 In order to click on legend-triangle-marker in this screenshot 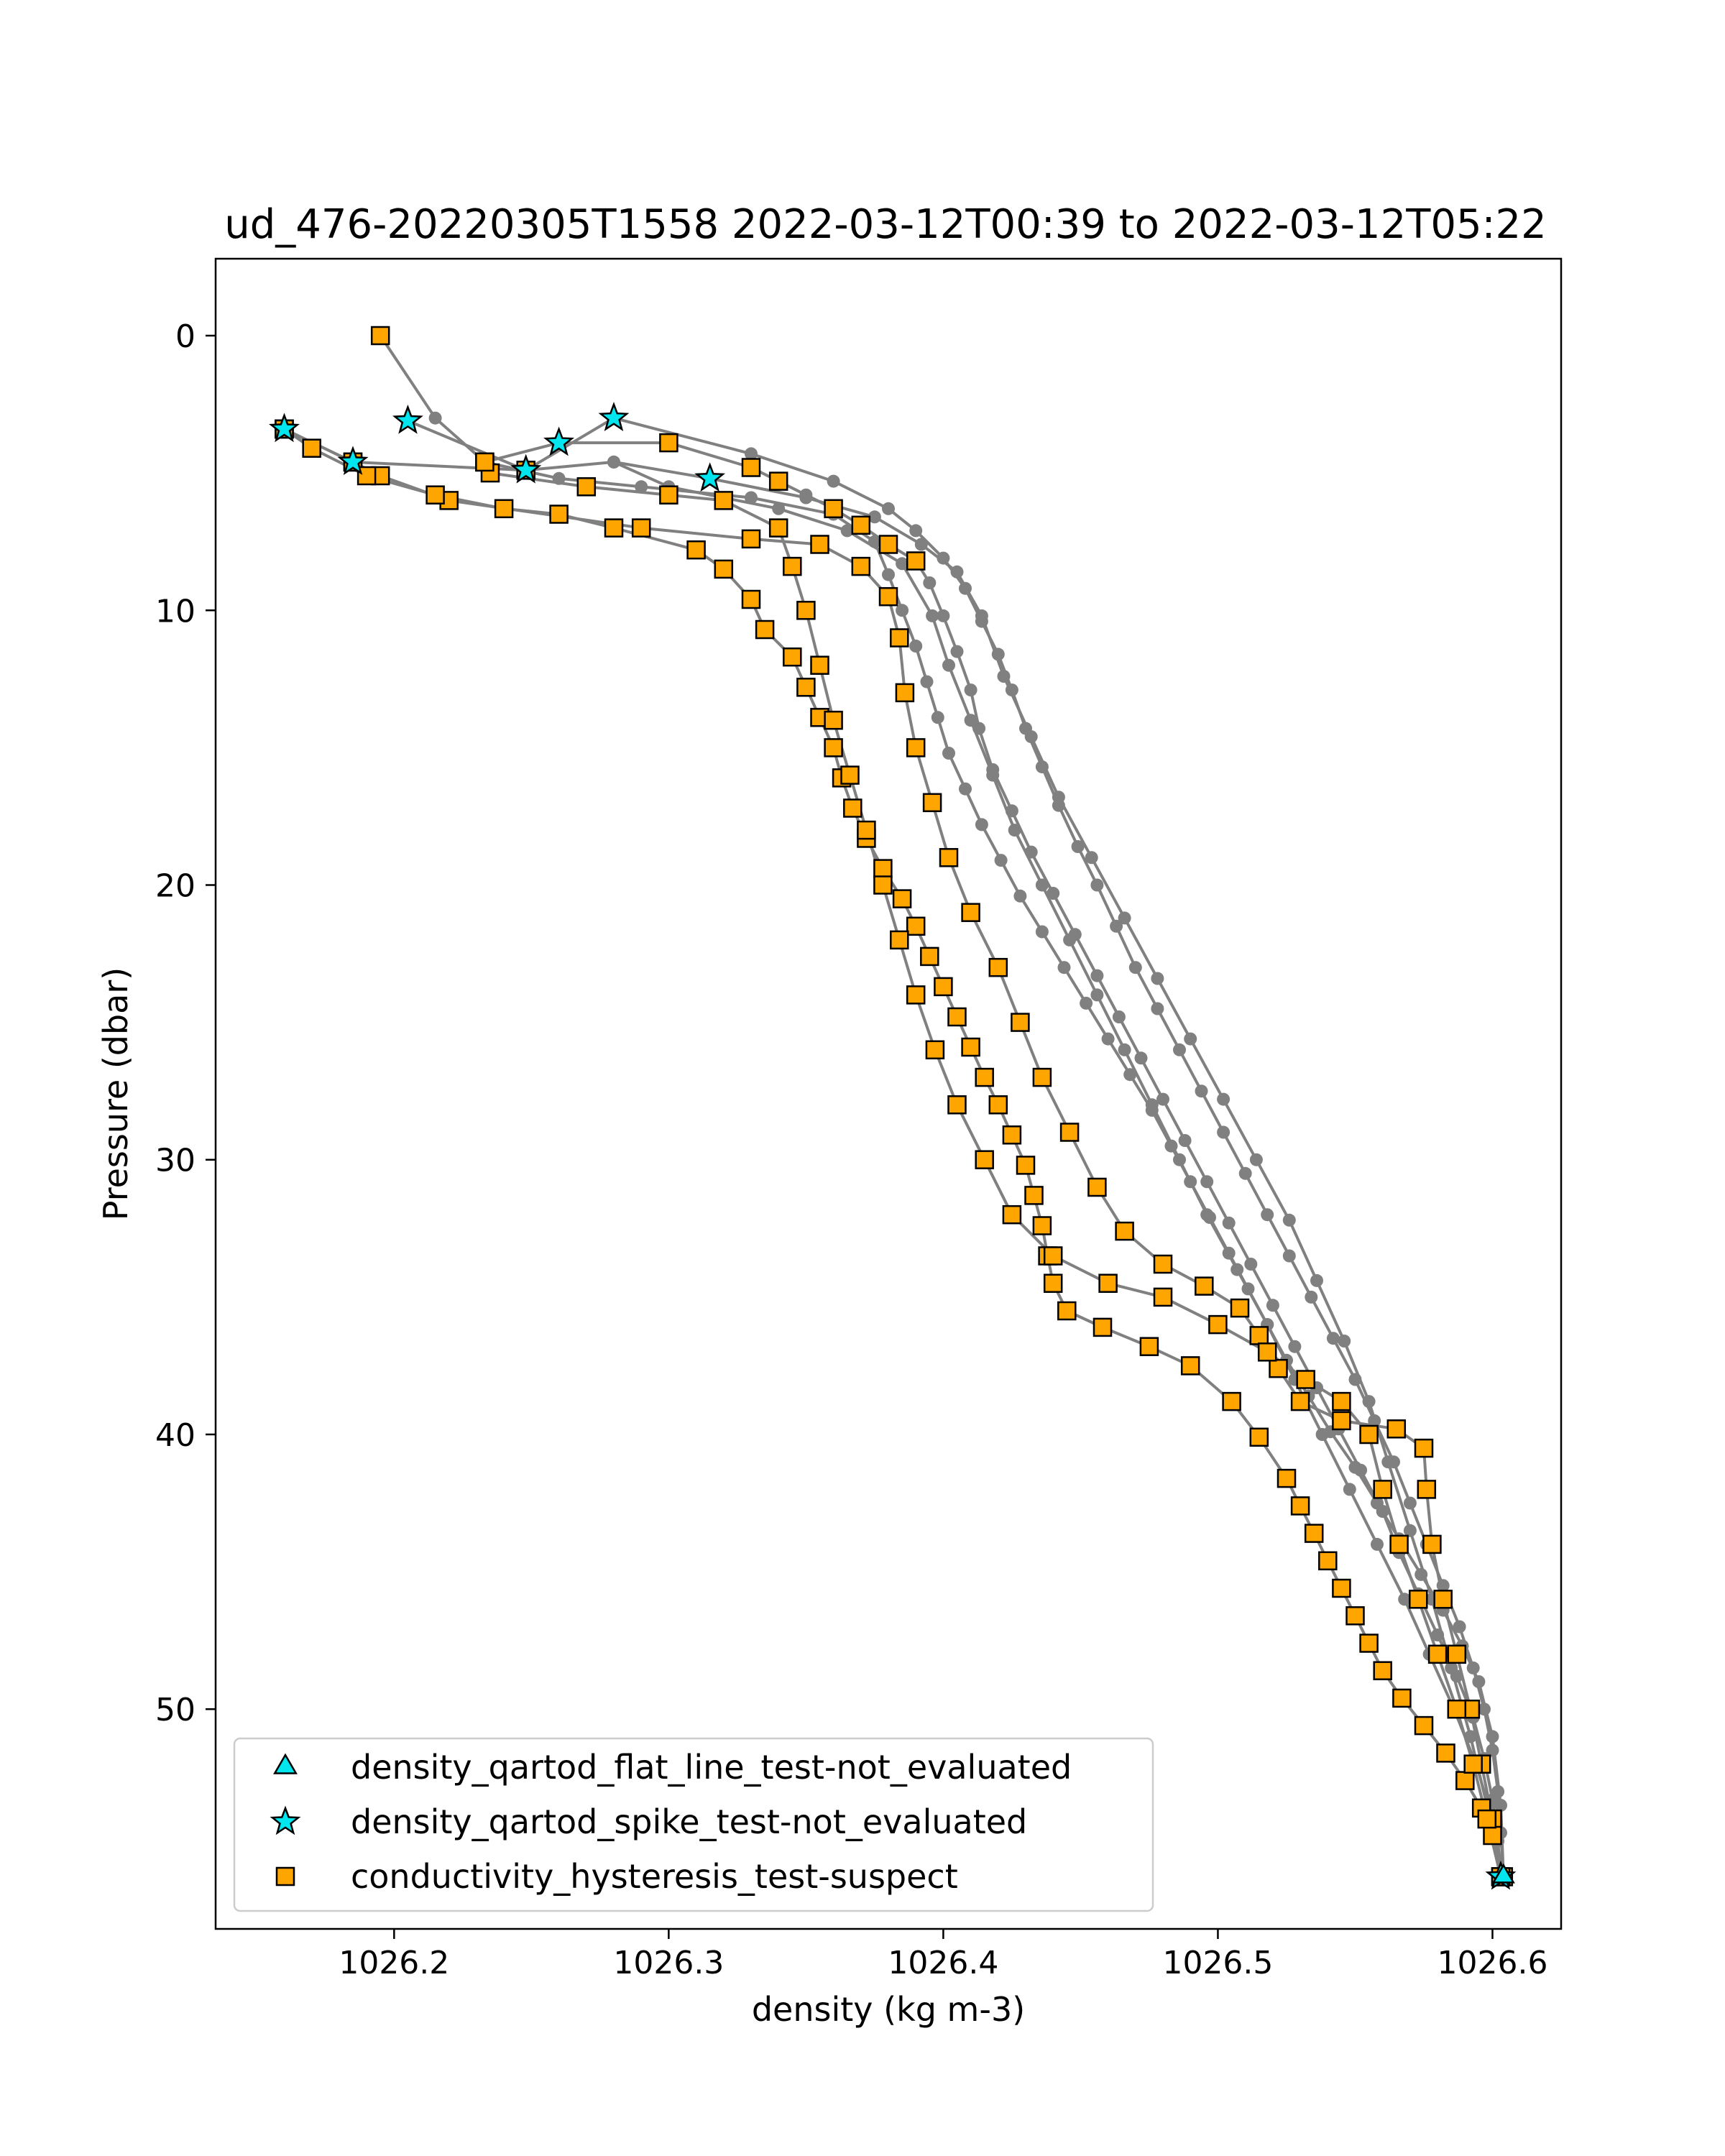, I will do `click(285, 1764)`.